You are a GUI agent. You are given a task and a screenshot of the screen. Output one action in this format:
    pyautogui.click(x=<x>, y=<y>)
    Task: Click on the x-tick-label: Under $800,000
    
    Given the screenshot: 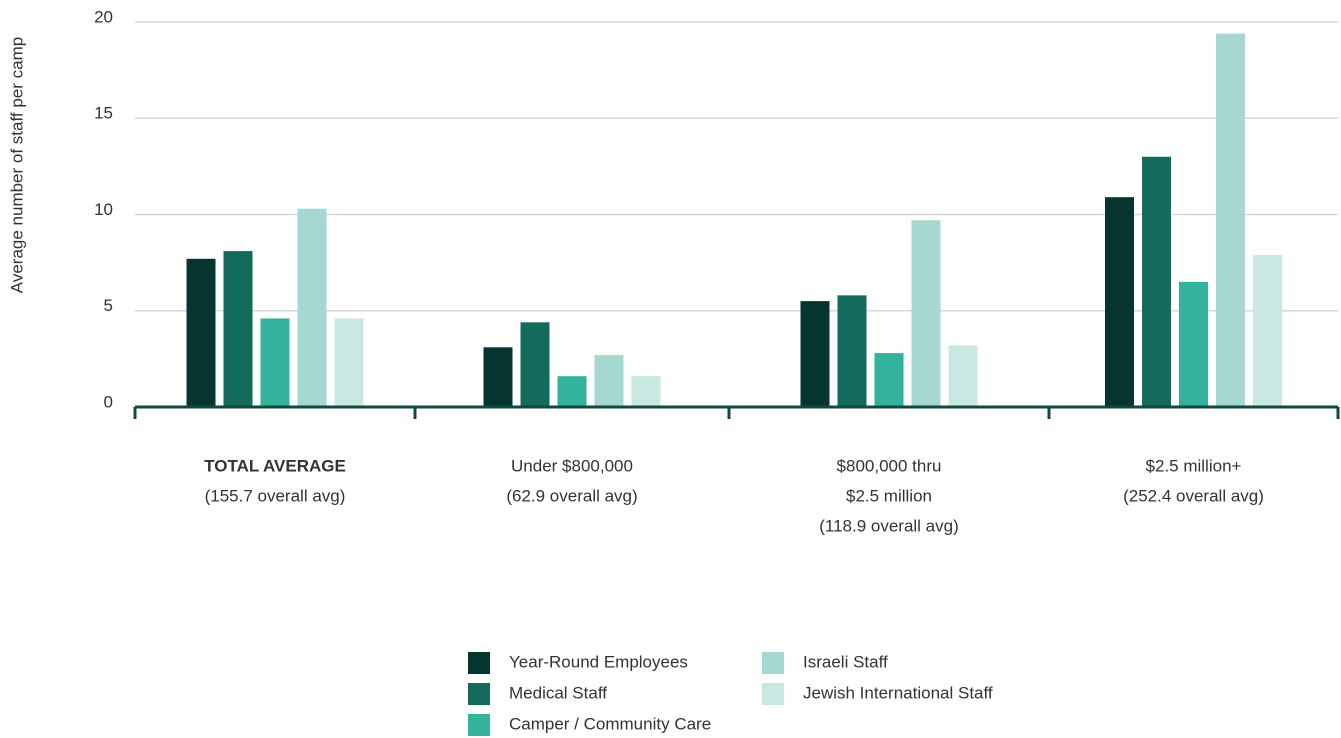 What is the action you would take?
    pyautogui.click(x=572, y=465)
    